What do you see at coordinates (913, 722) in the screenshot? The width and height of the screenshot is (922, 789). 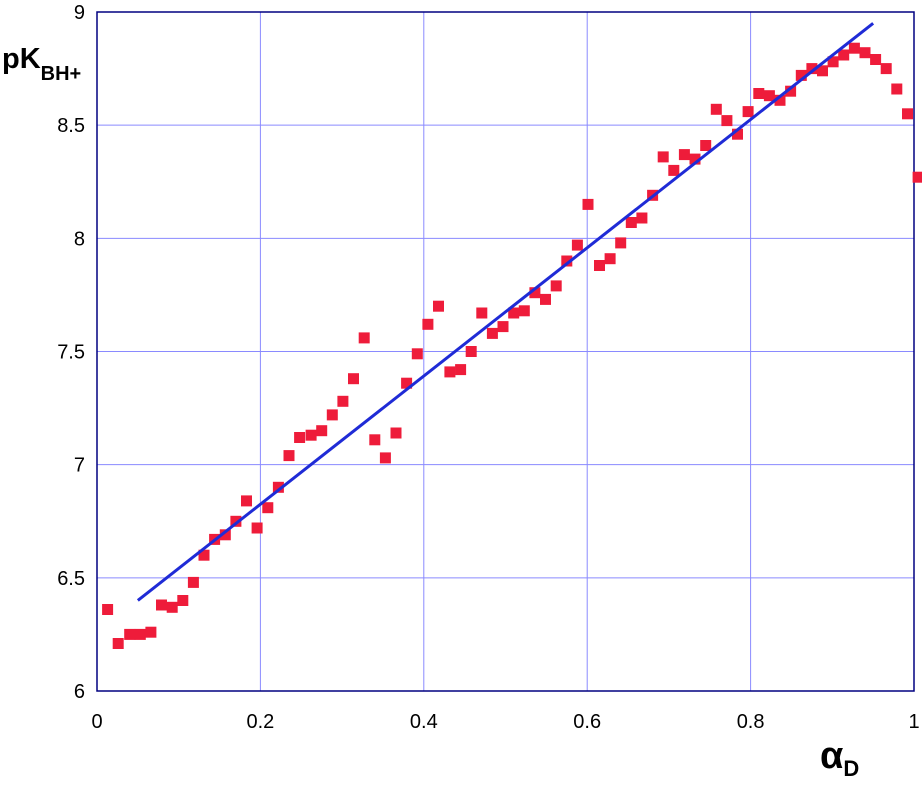 I see `x-tick-label: 1` at bounding box center [913, 722].